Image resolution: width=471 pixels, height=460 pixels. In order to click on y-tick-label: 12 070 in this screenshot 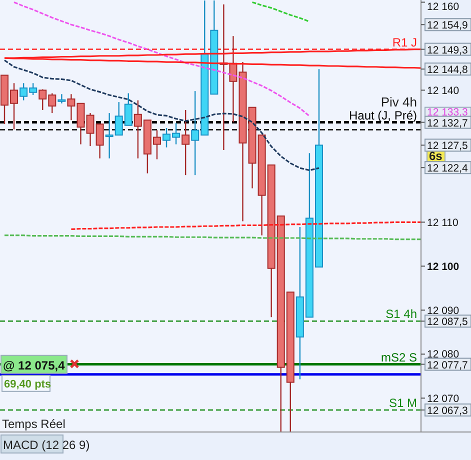, I will do `click(443, 399)`.